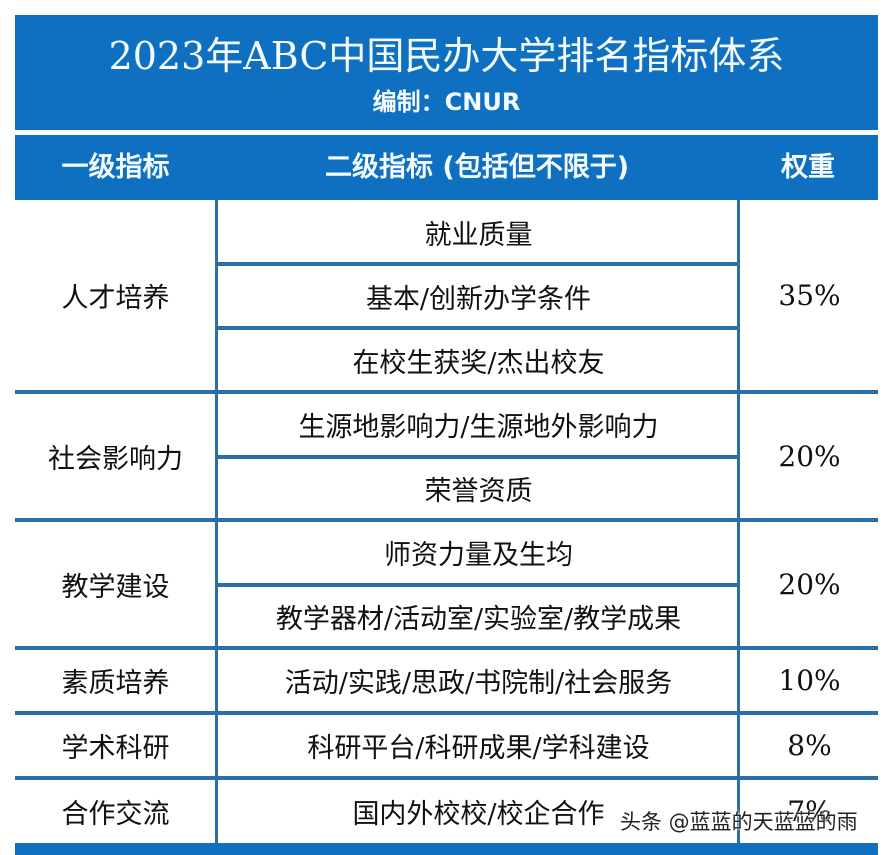 Image resolution: width=893 pixels, height=855 pixels. I want to click on title-banner: 2023年ABC中国民办大学排名指标体系 编制：CNUR, so click(446, 72).